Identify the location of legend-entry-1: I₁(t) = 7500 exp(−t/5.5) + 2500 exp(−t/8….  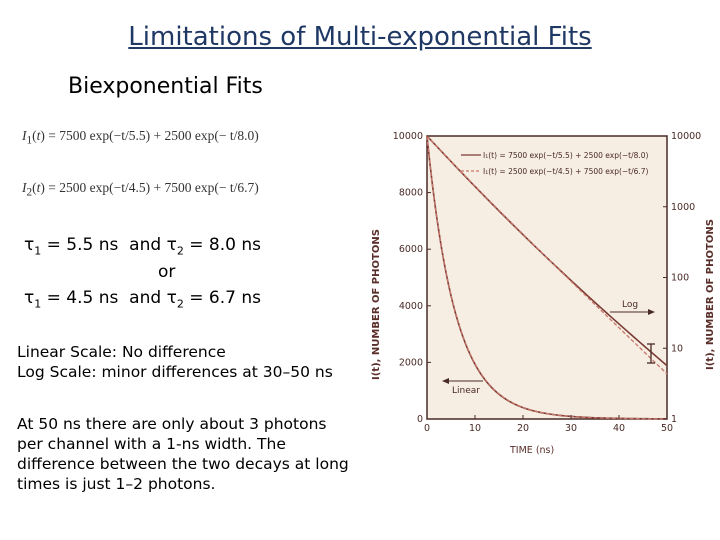
(566, 155).